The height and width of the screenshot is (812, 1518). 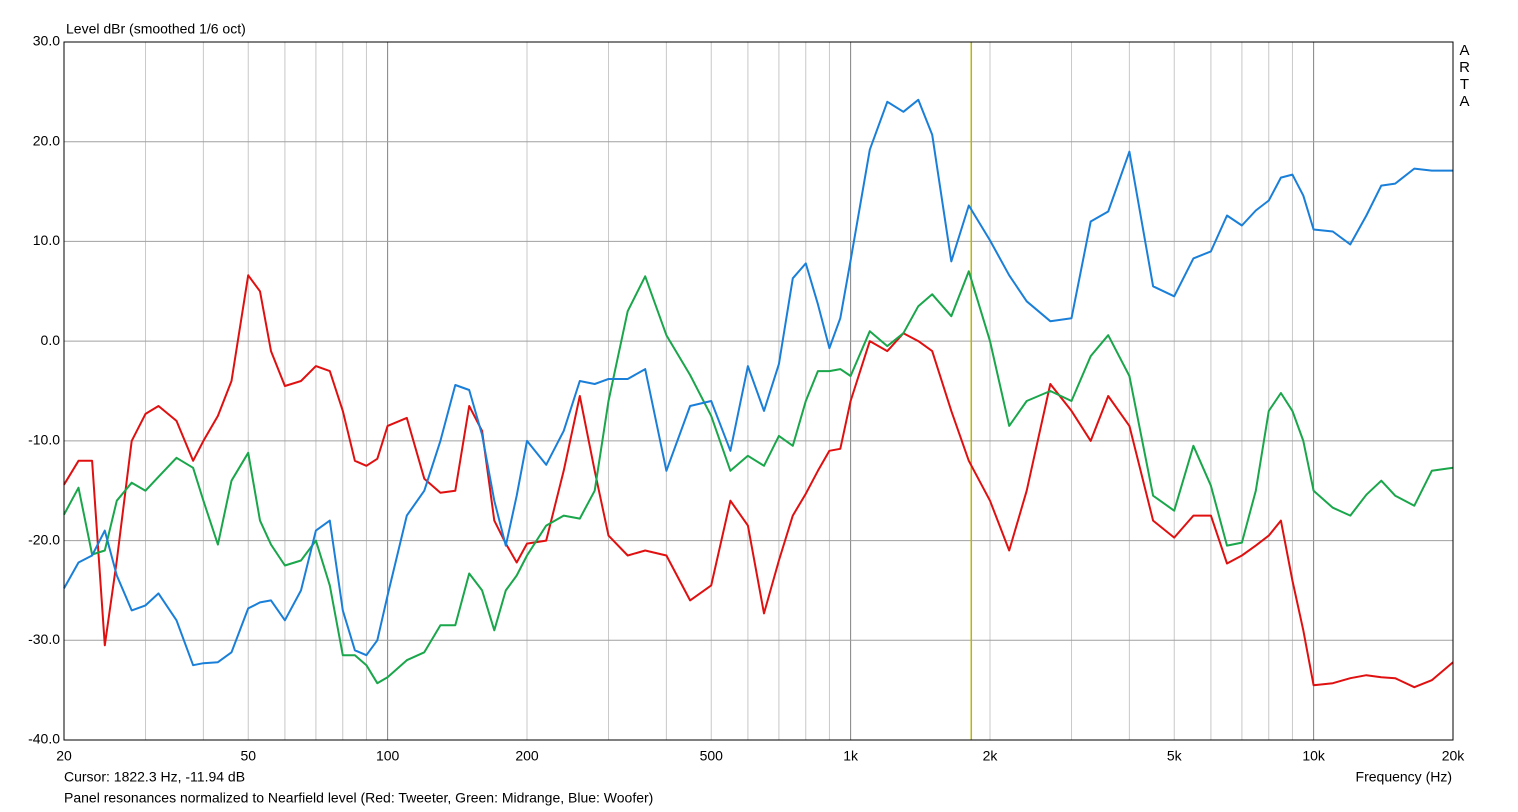 What do you see at coordinates (64, 756) in the screenshot?
I see `x-tick-label: 20` at bounding box center [64, 756].